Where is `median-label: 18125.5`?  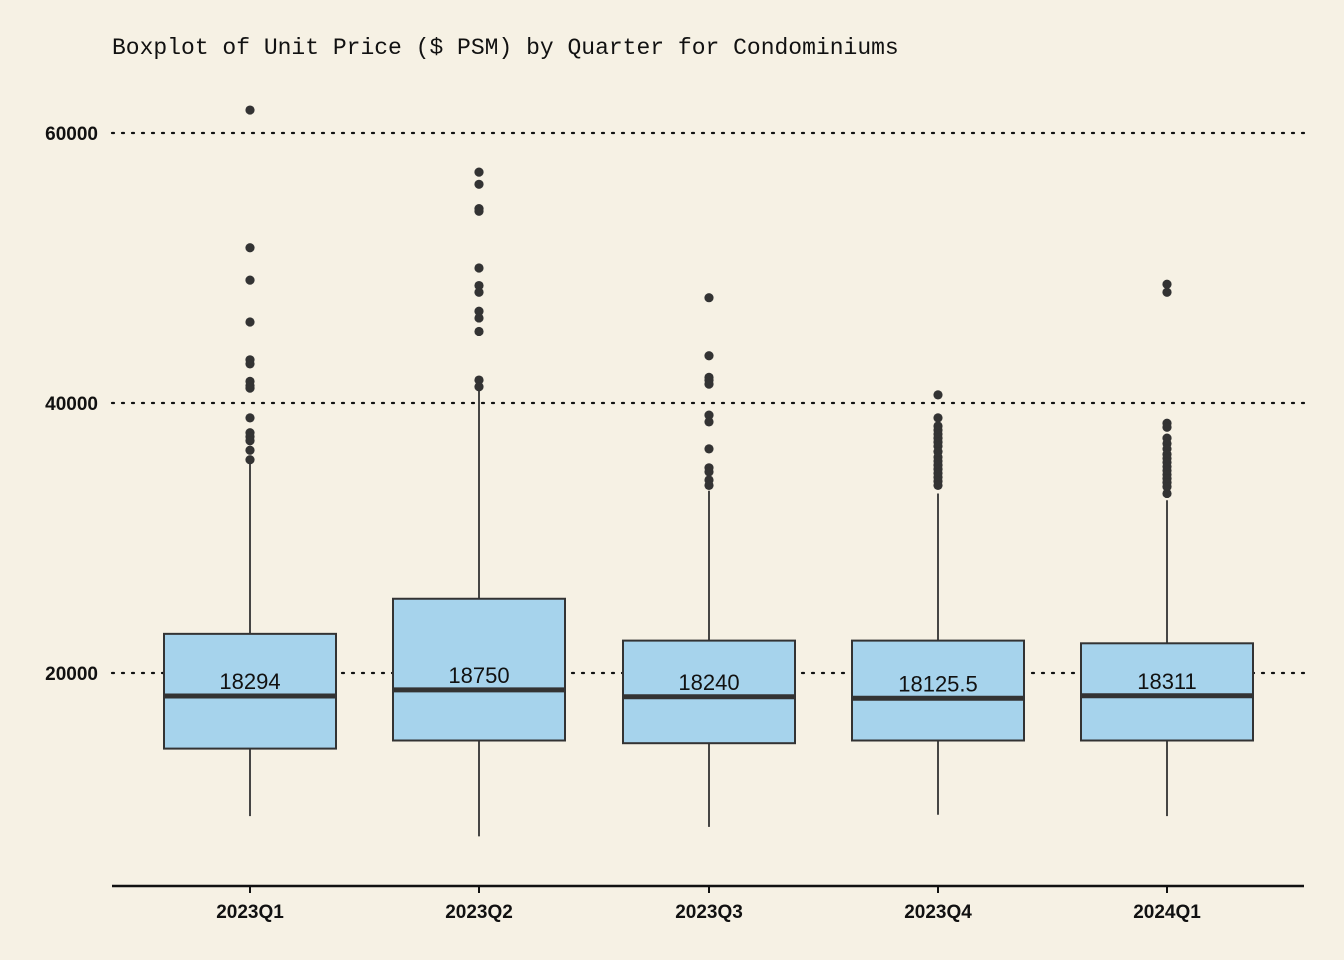
median-label: 18125.5 is located at coordinates (938, 683).